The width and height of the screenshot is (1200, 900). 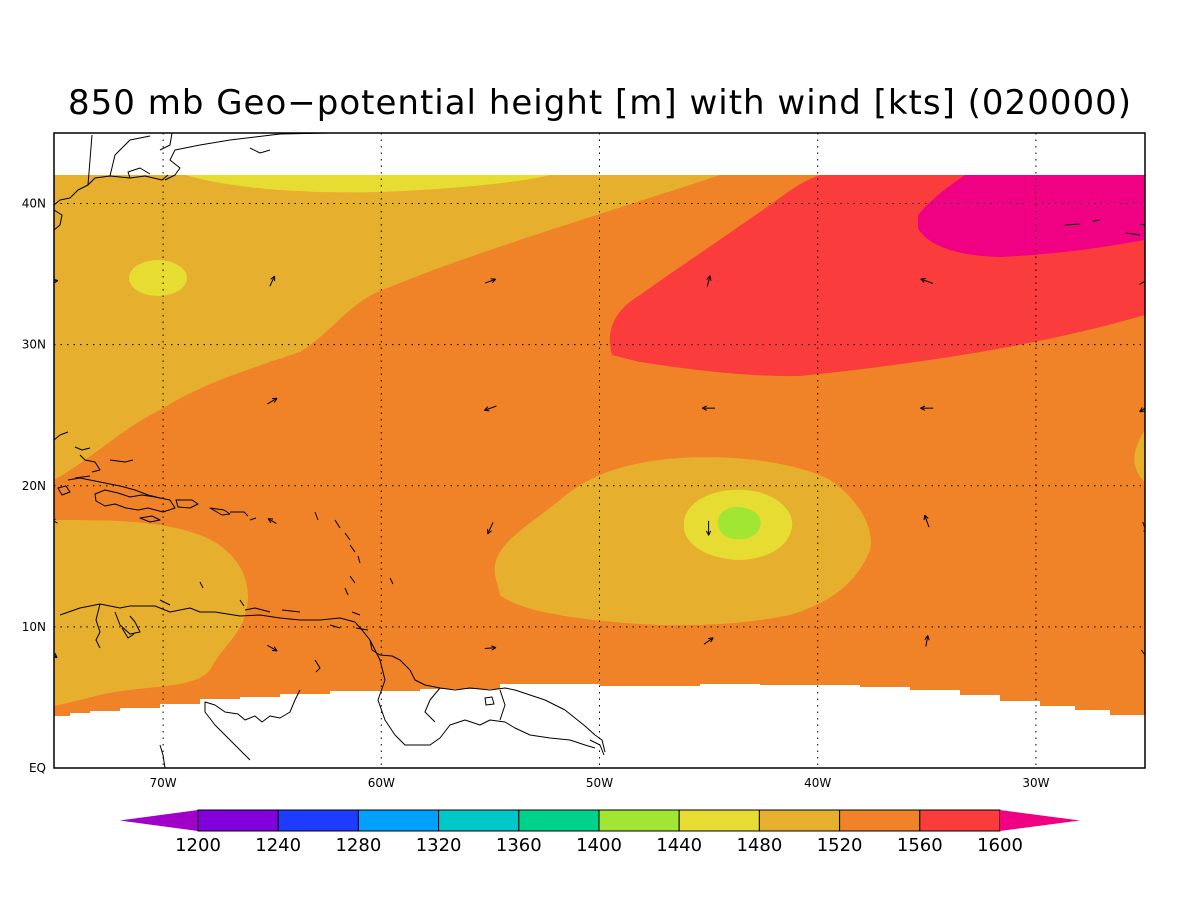 I want to click on x-tick-label: 40W, so click(x=817, y=783).